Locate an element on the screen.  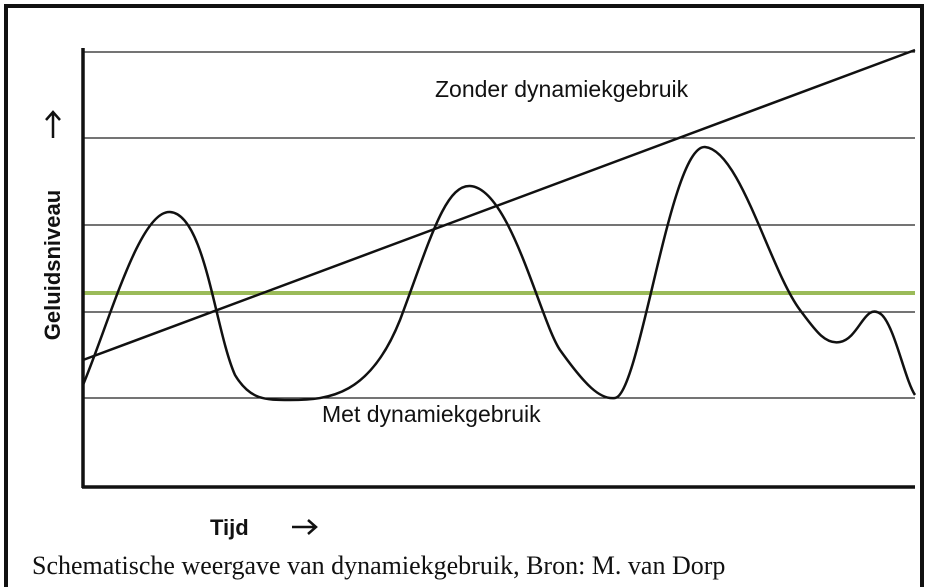
line-label: Met dynamiekgebruik is located at coordinates (431, 414).